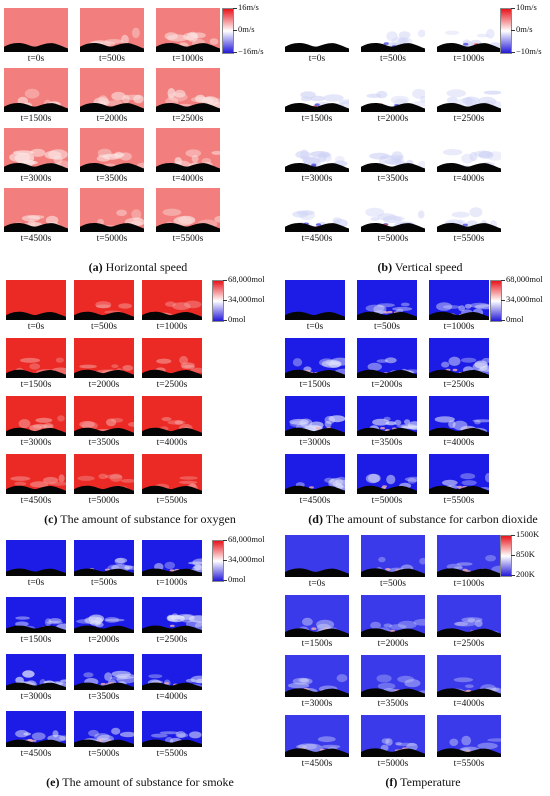  I want to click on snapshot-f-10: t=5000s, so click(393, 743).